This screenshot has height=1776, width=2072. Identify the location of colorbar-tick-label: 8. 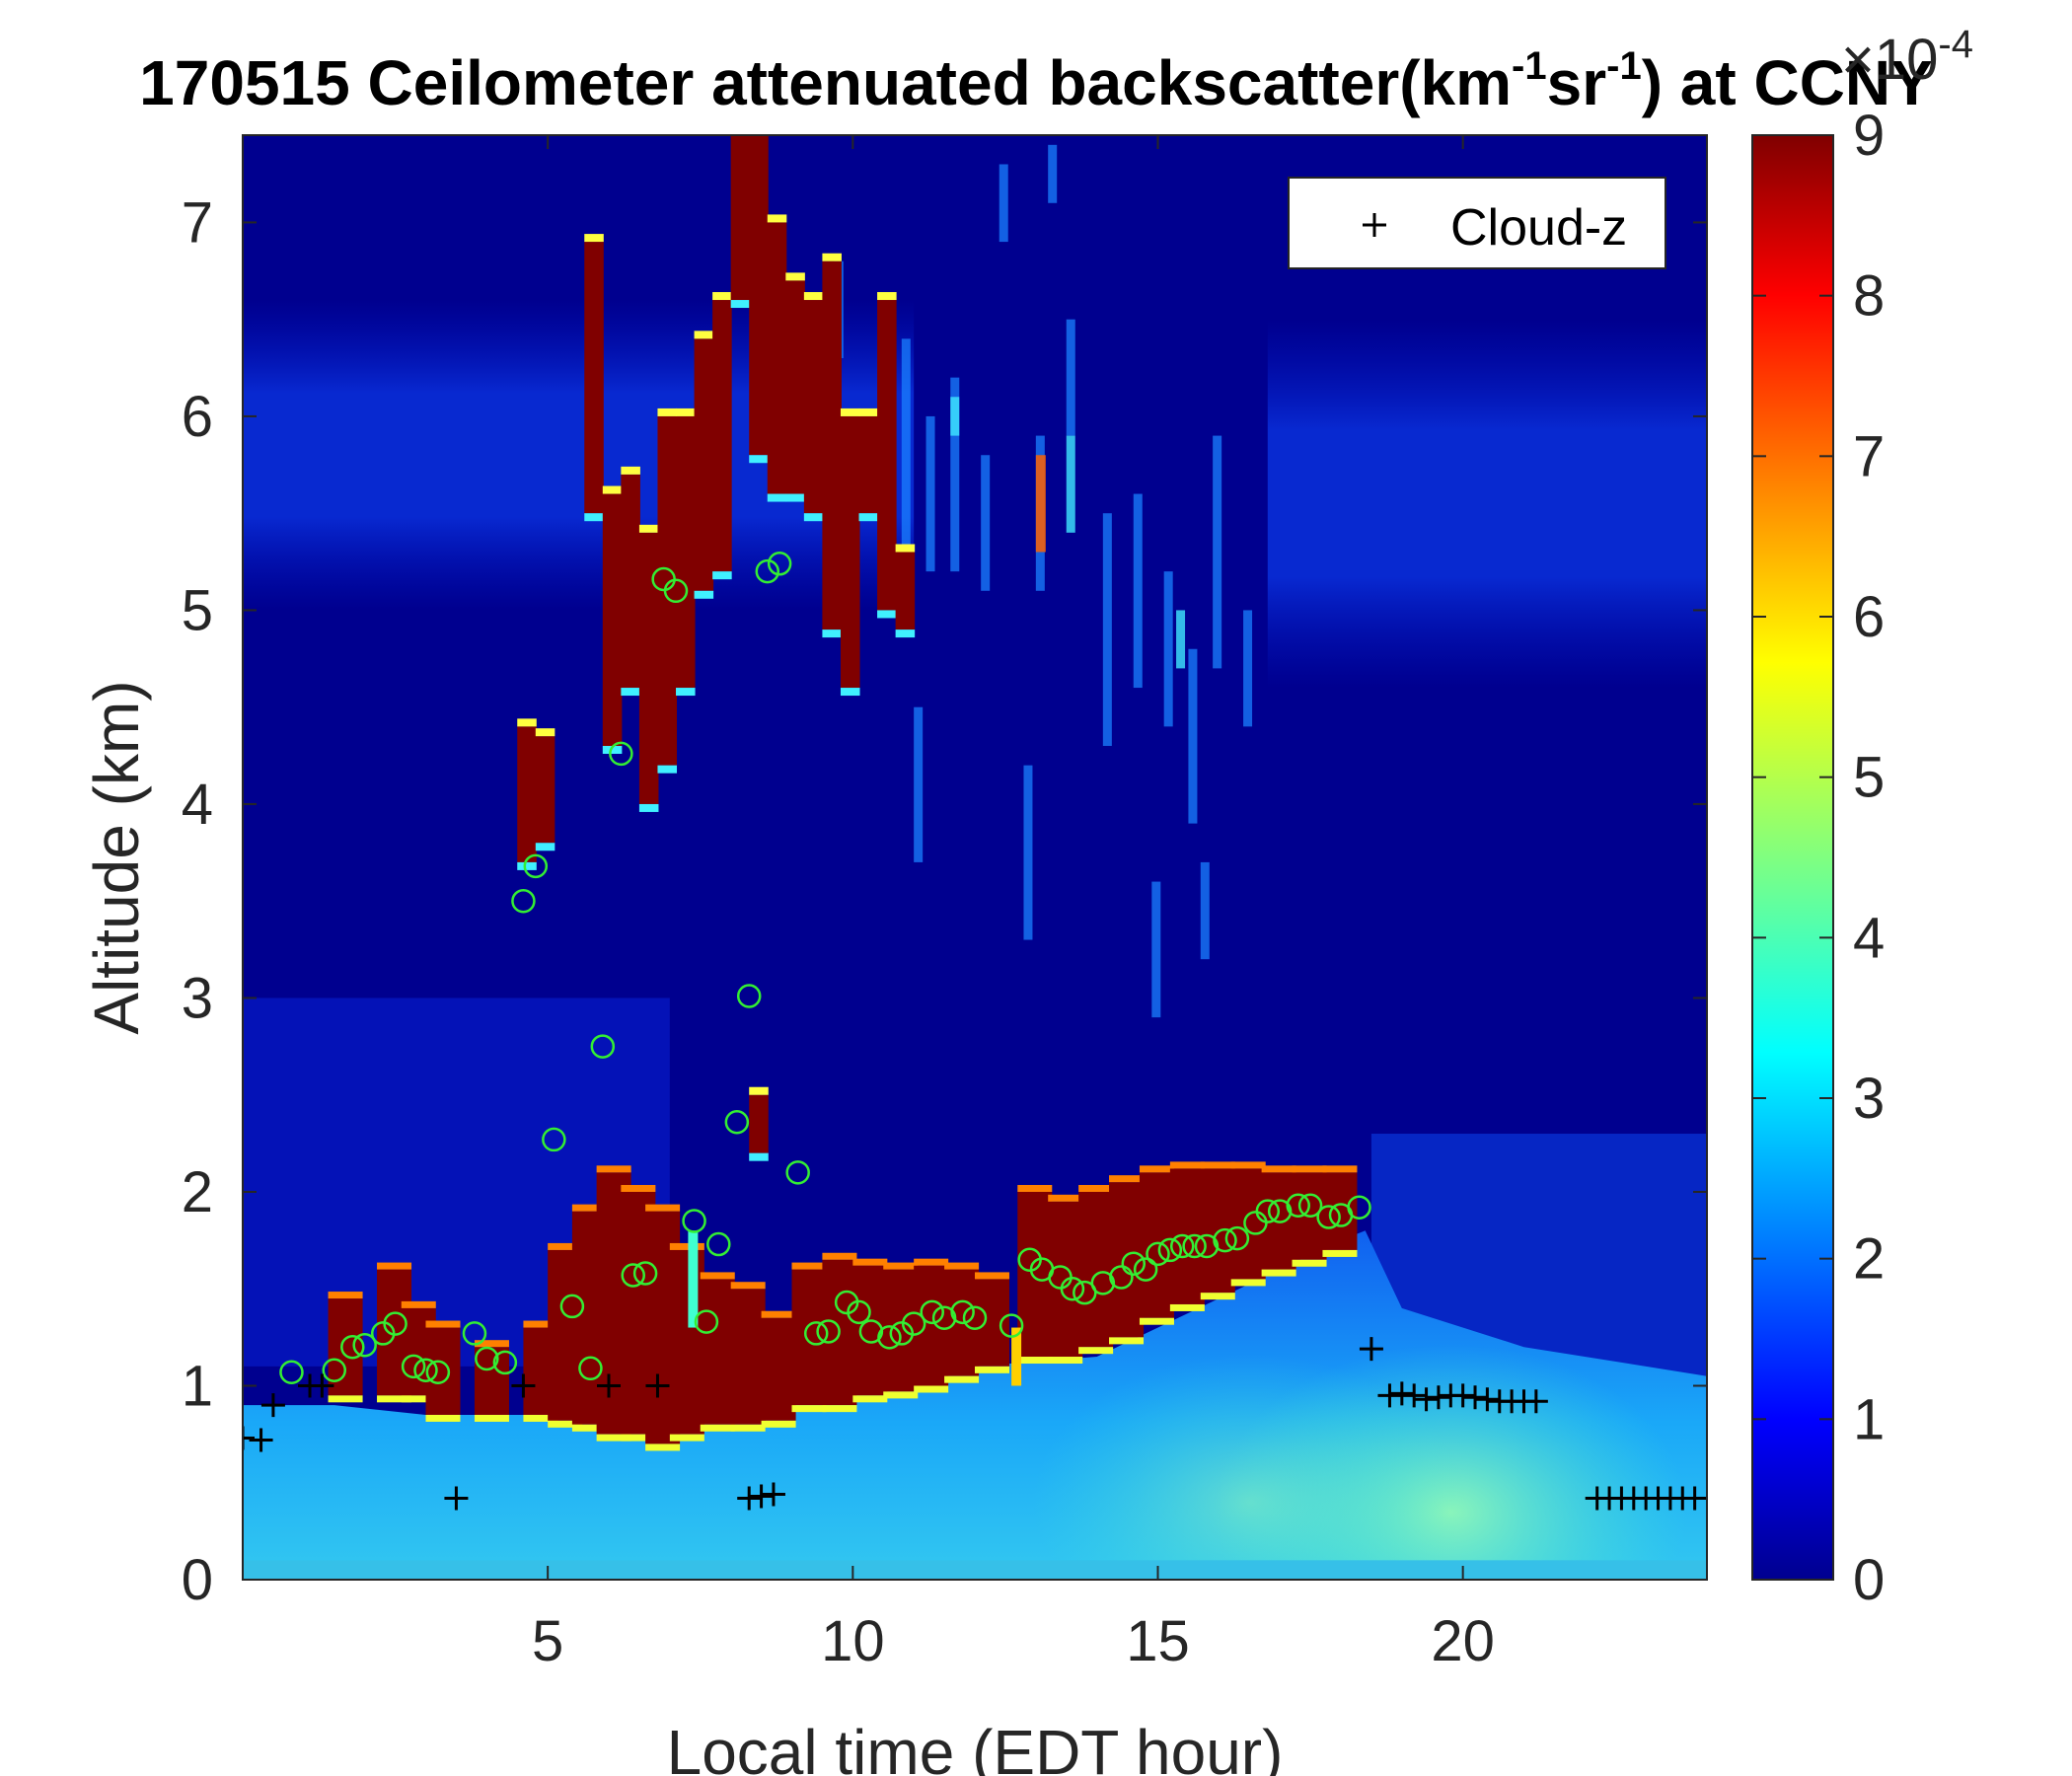
(1869, 296).